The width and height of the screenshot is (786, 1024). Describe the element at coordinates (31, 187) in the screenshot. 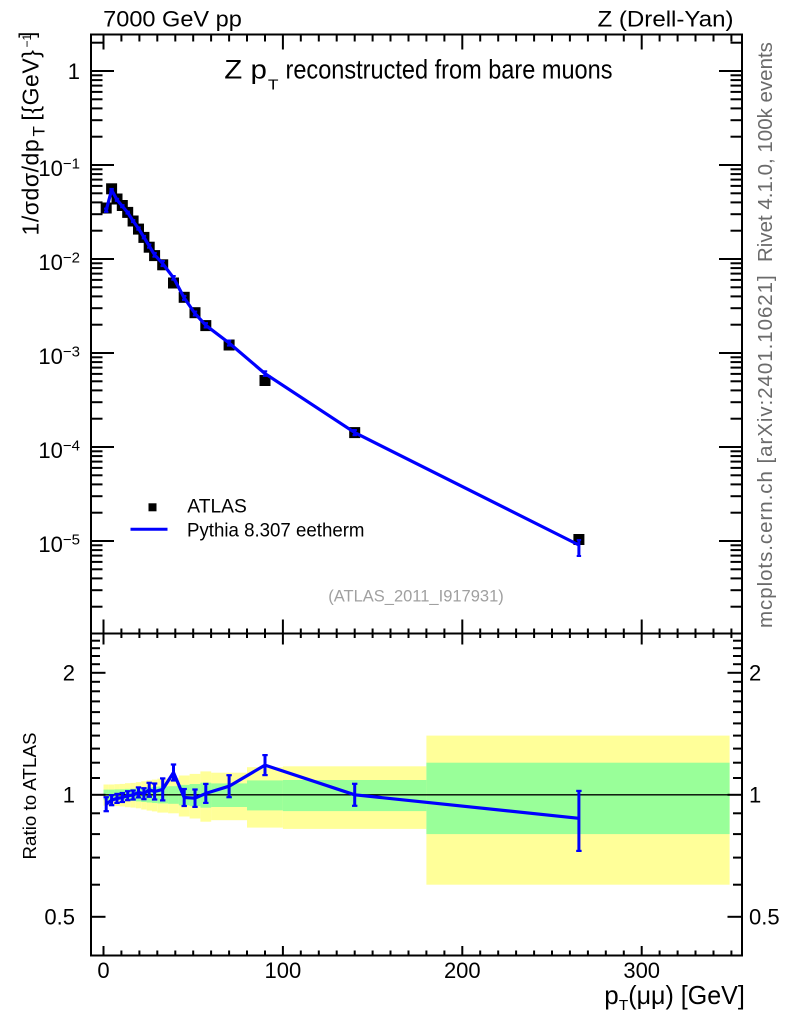

I see `svg-text: 1/σdσ/dp` at that location.